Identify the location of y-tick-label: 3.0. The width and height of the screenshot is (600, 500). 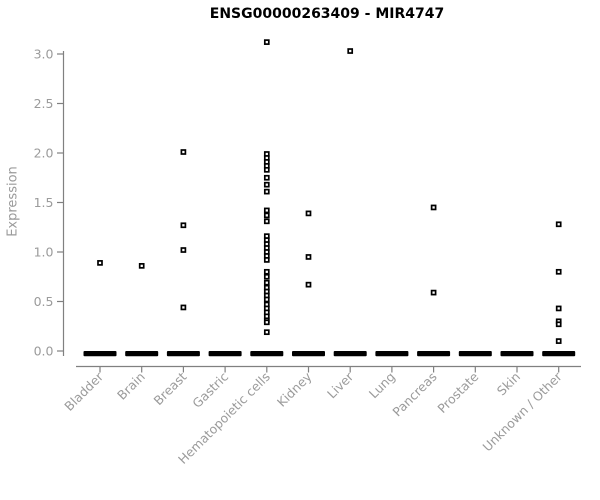
(44, 54).